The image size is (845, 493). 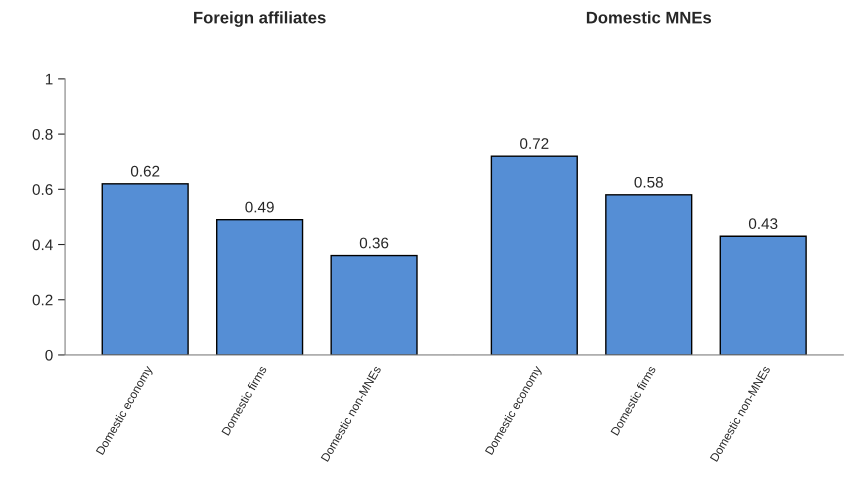 I want to click on y-tick-label: 0, so click(x=49, y=355).